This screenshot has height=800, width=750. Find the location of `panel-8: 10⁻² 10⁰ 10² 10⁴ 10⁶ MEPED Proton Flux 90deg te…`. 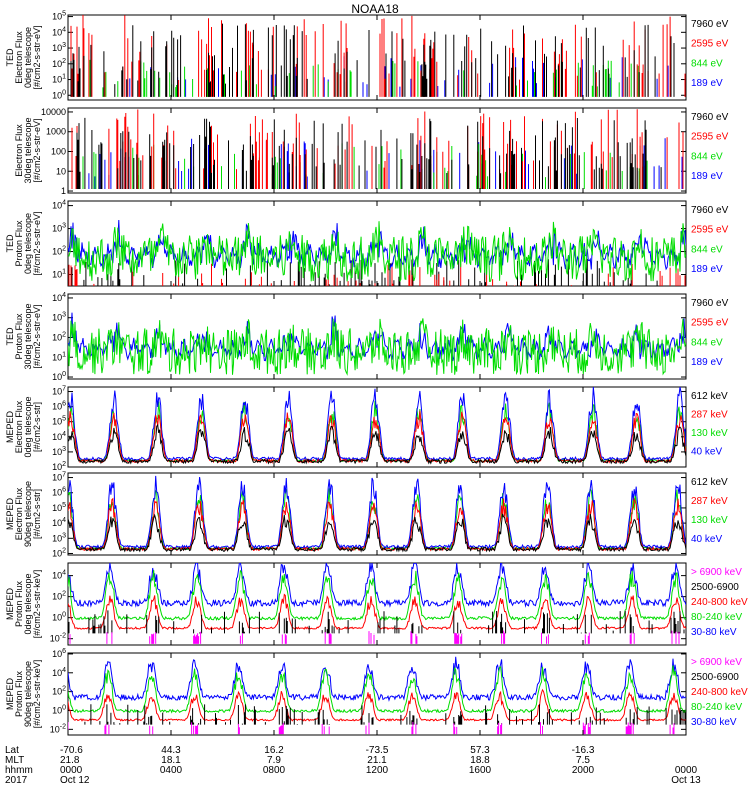

panel-8: 10⁻² 10⁰ 10² 10⁴ 10⁶ MEPED Proton Flux 90deg te… is located at coordinates (376, 692).